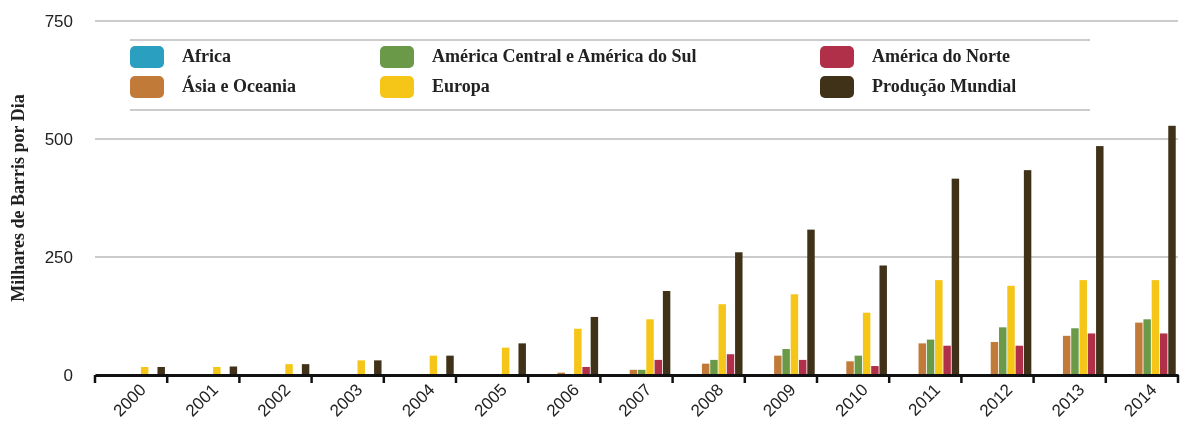 This screenshot has height=427, width=1185. Describe the element at coordinates (58, 257) in the screenshot. I see `y-tick-label: 250` at that location.